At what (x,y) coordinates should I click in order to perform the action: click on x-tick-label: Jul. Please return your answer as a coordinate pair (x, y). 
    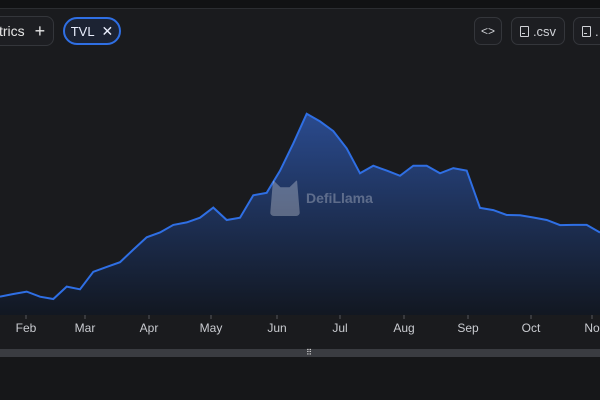
    Looking at the image, I should click on (339, 328).